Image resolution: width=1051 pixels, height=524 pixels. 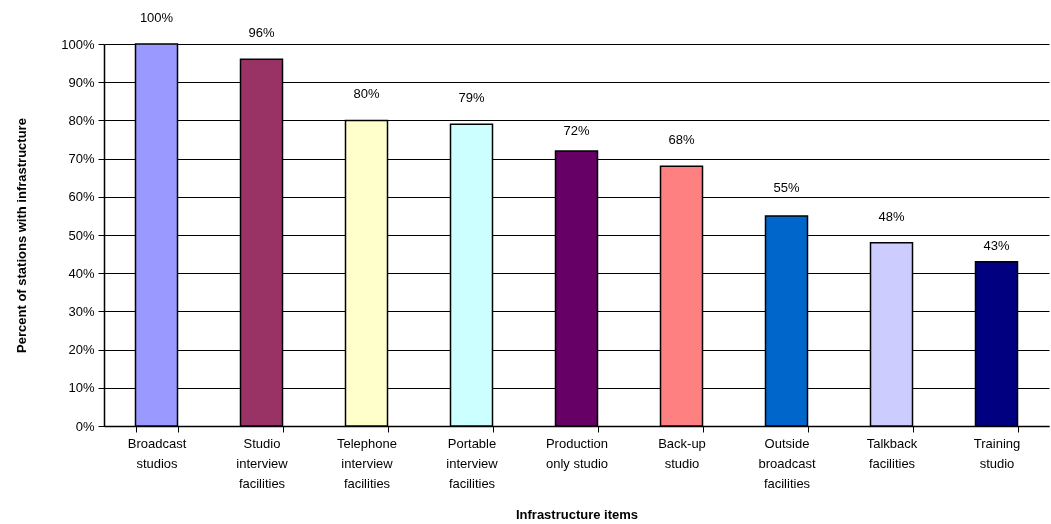 What do you see at coordinates (472, 463) in the screenshot?
I see `x-tick-label: Portable interview facilities` at bounding box center [472, 463].